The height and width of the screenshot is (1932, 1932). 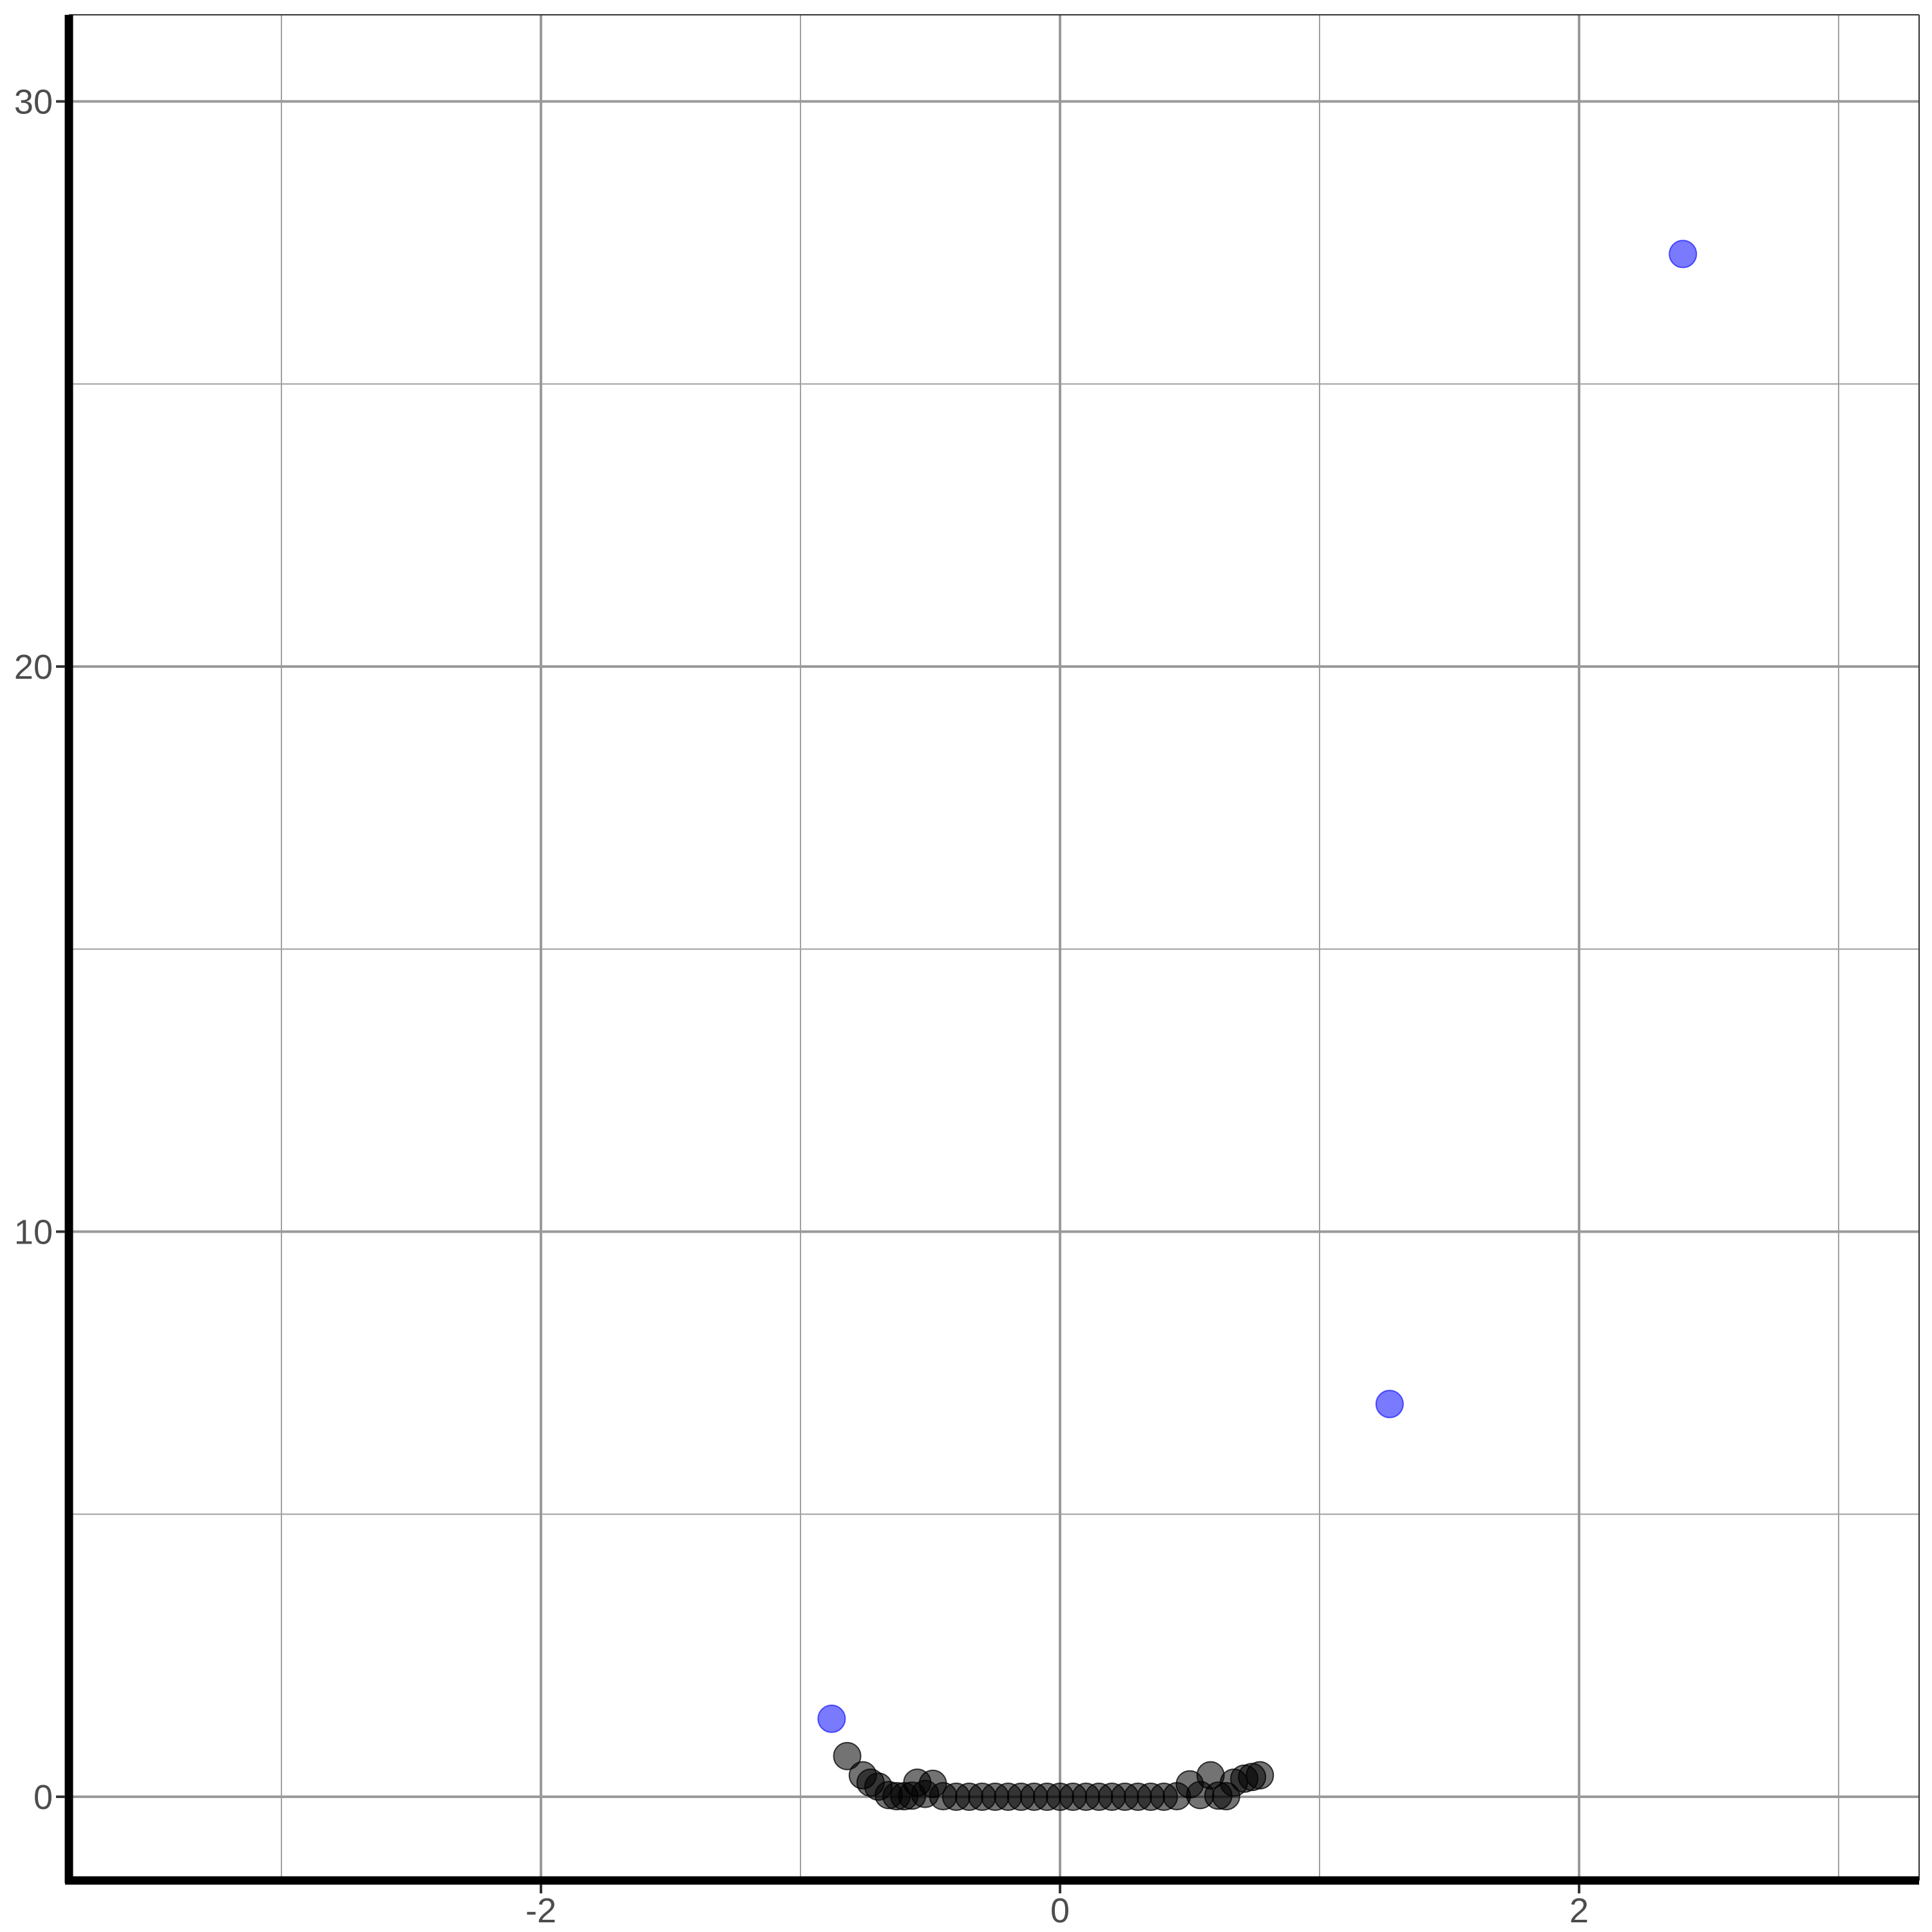 What do you see at coordinates (1060, 1911) in the screenshot?
I see `x-tick-label: 0` at bounding box center [1060, 1911].